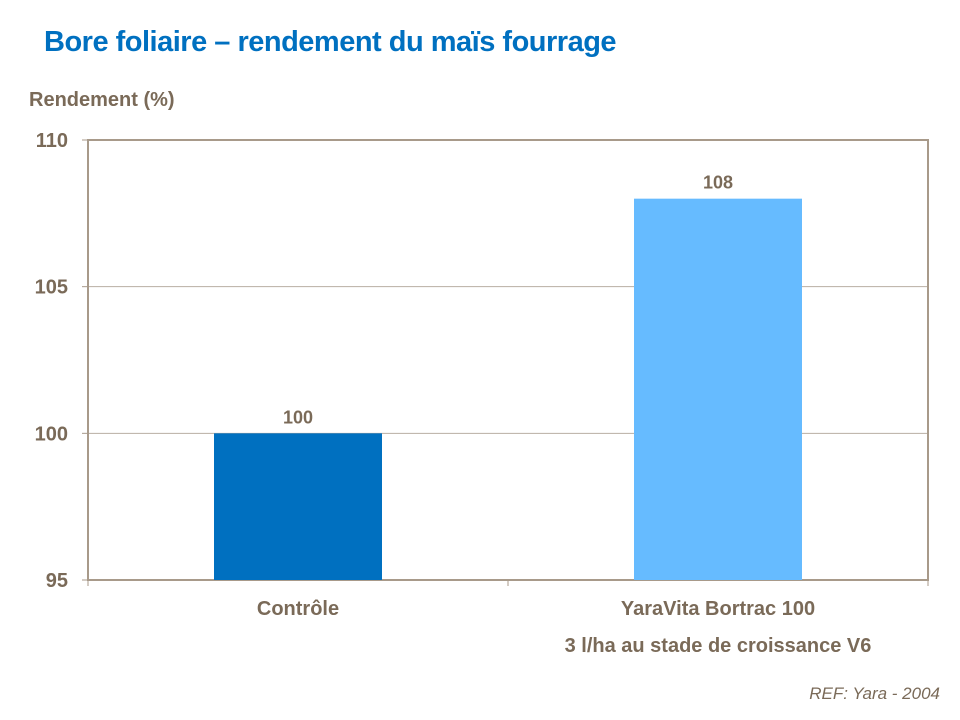 This screenshot has width=960, height=720. What do you see at coordinates (51, 434) in the screenshot?
I see `y-tick-label: 100` at bounding box center [51, 434].